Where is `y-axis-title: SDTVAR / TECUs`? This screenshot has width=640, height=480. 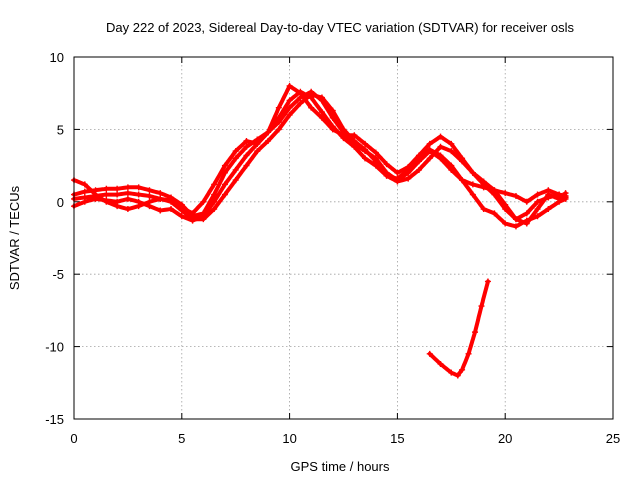
y-axis-title: SDTVAR / TECUs is located at coordinates (14, 237).